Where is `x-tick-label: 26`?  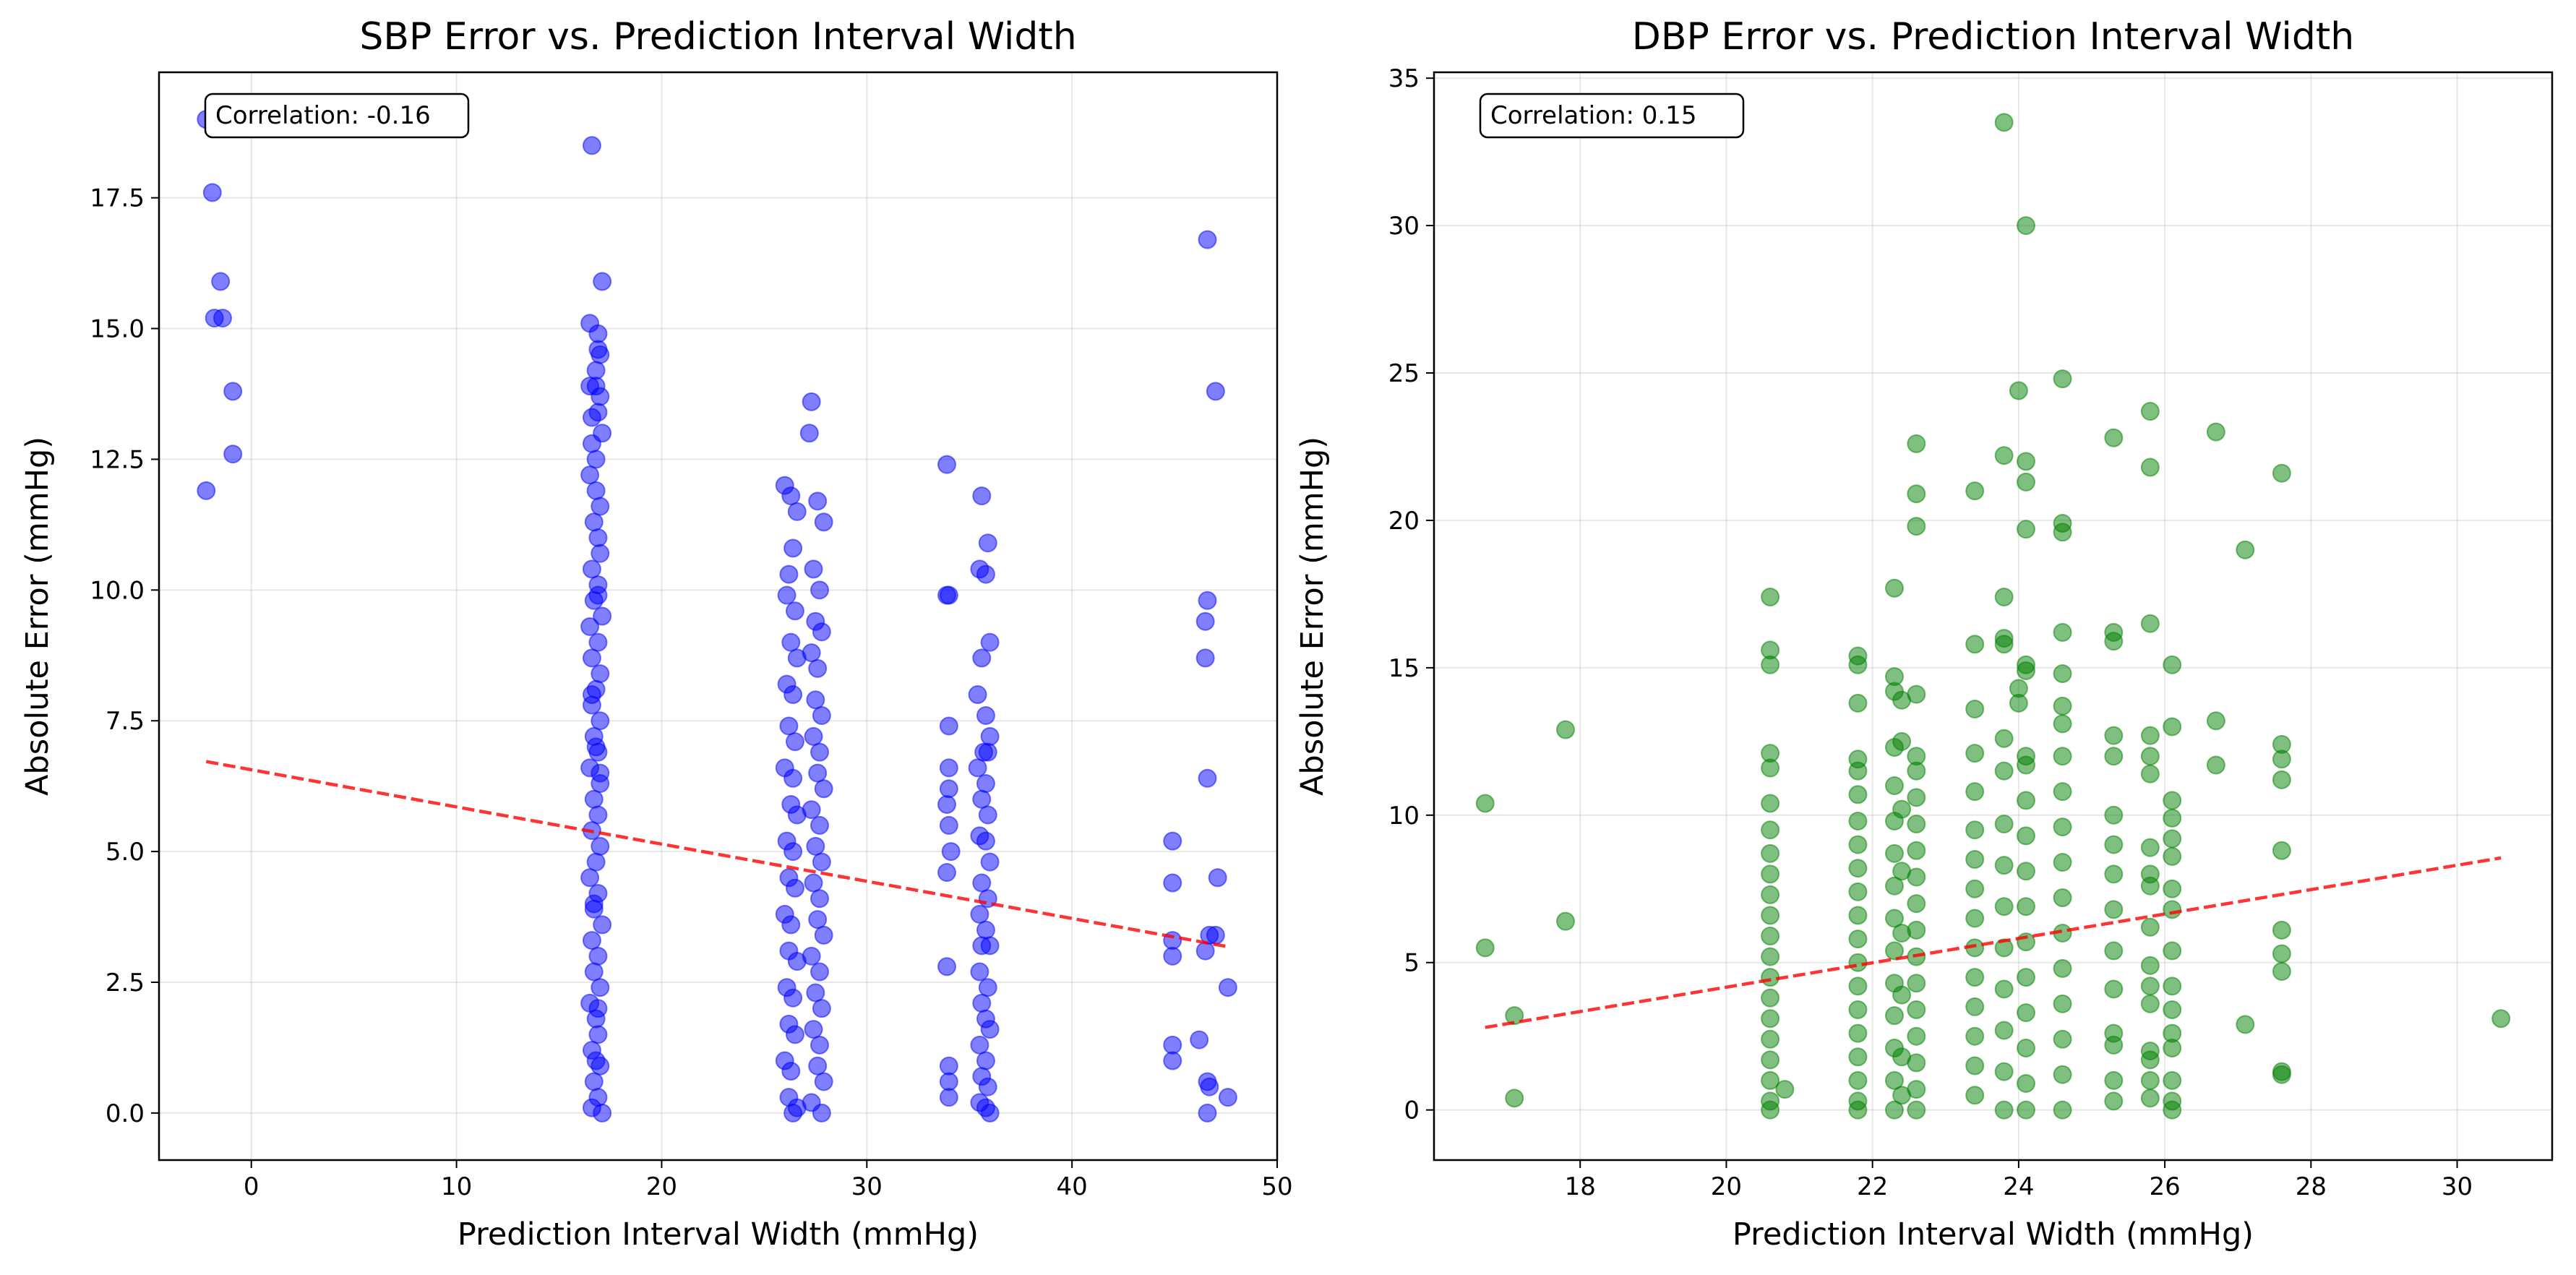
x-tick-label: 26 is located at coordinates (2165, 1186).